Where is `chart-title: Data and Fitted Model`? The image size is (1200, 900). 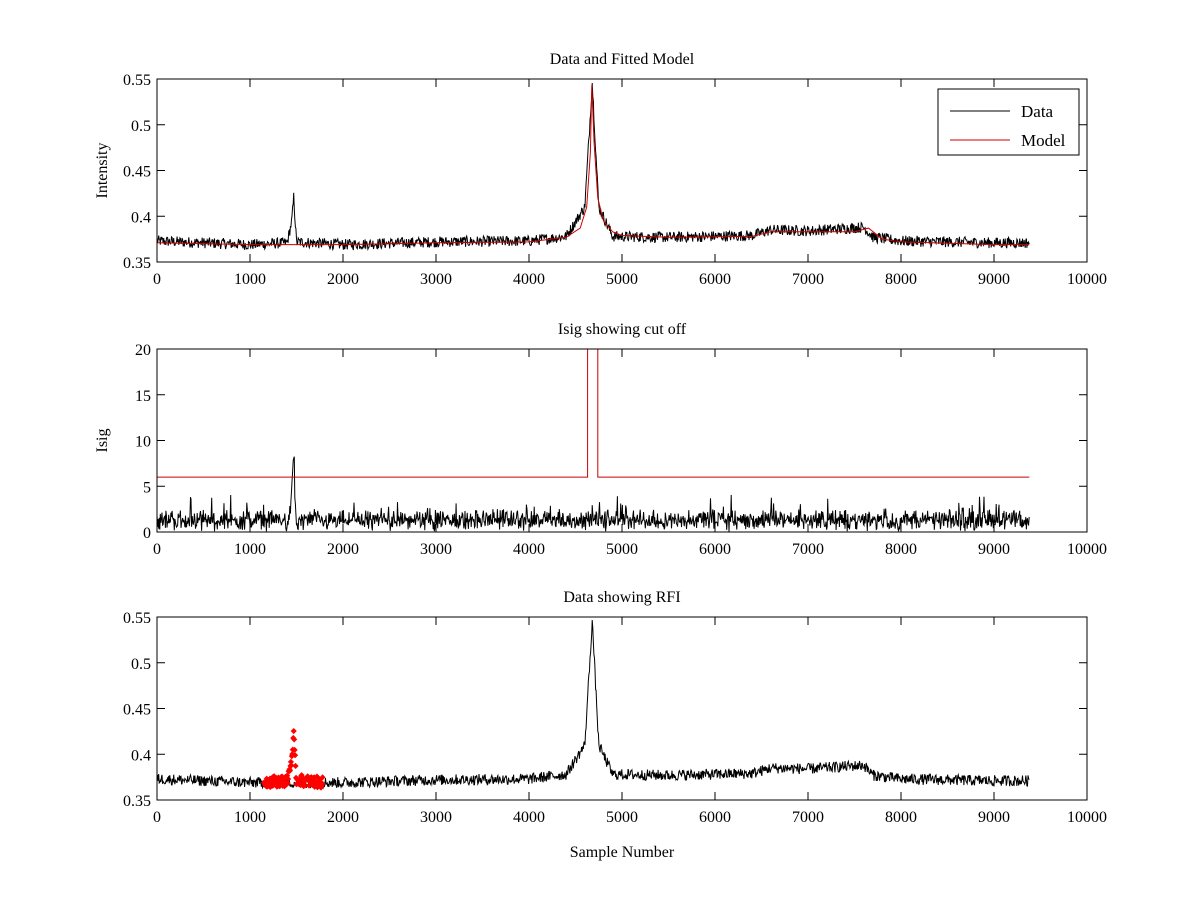
chart-title: Data and Fitted Model is located at coordinates (622, 59).